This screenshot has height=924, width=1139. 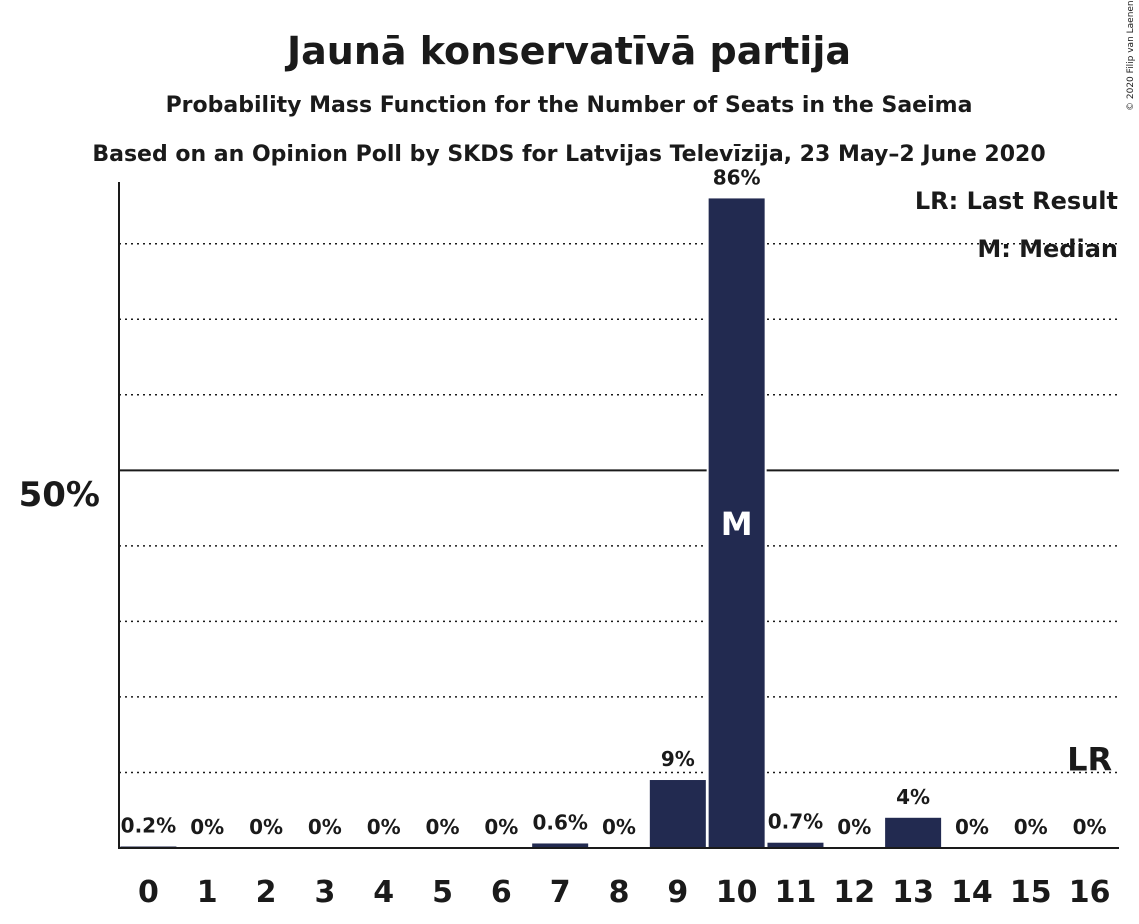 What do you see at coordinates (678, 759) in the screenshot?
I see `value-label-9: 9%` at bounding box center [678, 759].